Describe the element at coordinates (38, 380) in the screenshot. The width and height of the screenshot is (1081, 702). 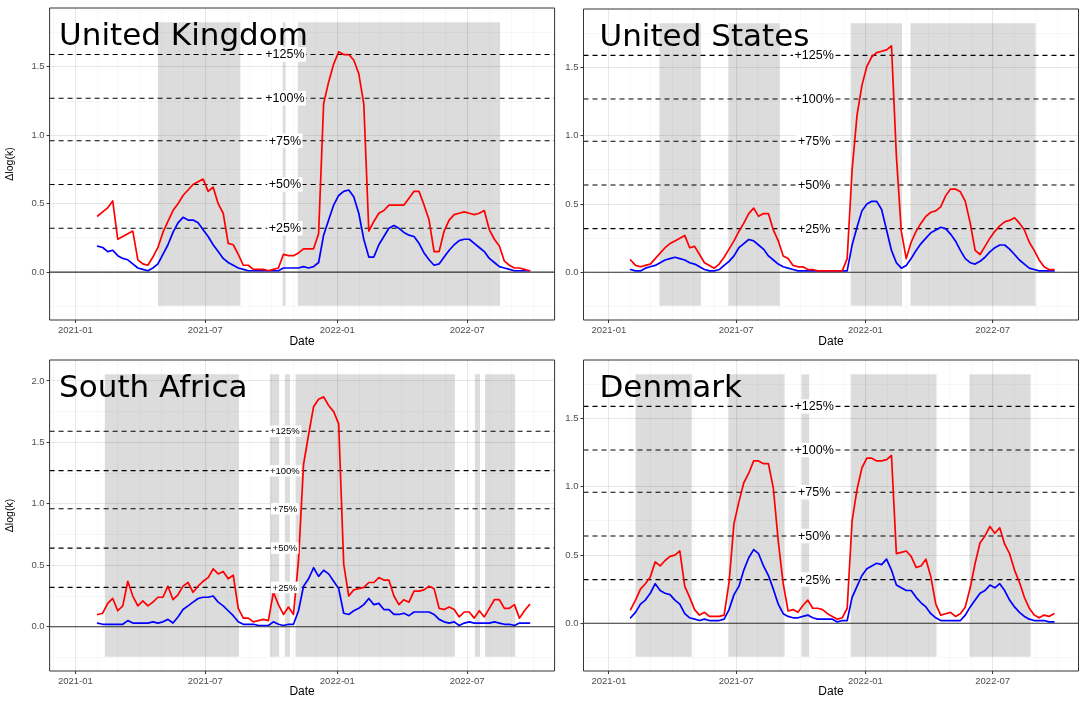
I see `y-tick-label: 2.0` at that location.